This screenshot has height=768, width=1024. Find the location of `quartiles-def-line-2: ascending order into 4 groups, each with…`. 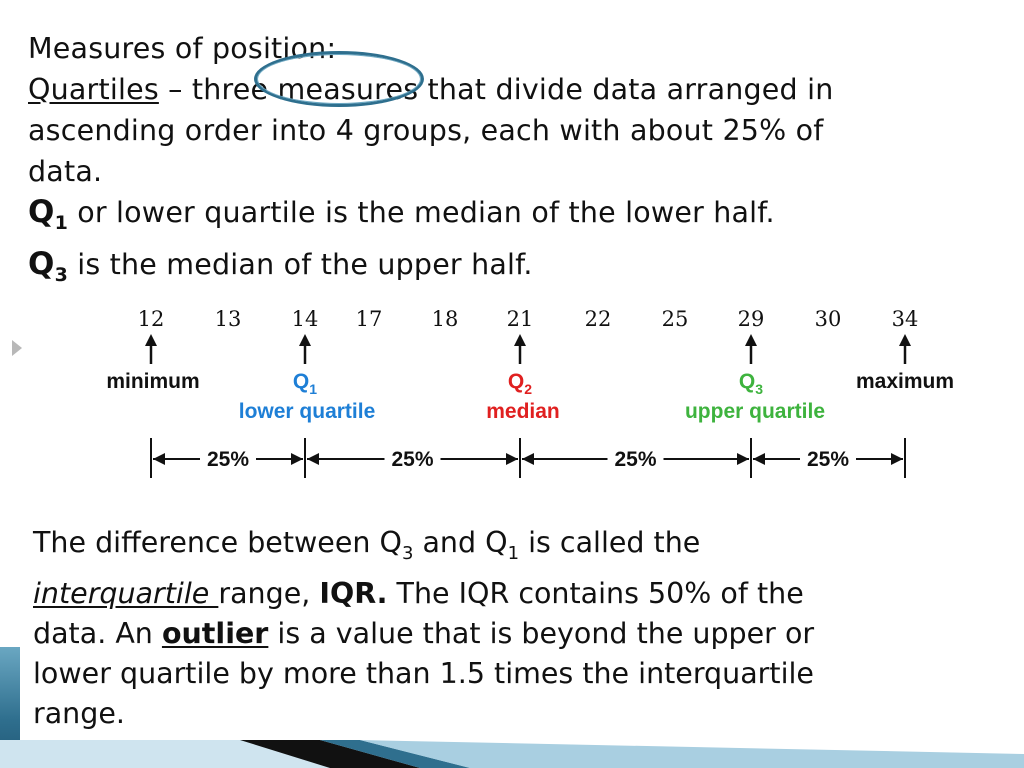

quartiles-def-line-2: ascending order into 4 groups, each with… is located at coordinates (426, 130).